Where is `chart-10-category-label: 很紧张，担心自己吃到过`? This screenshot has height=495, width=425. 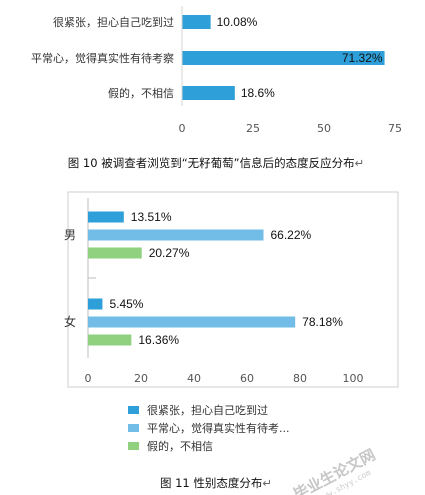
chart-10-category-label: 很紧张，担心自己吃到过 is located at coordinates (113, 22).